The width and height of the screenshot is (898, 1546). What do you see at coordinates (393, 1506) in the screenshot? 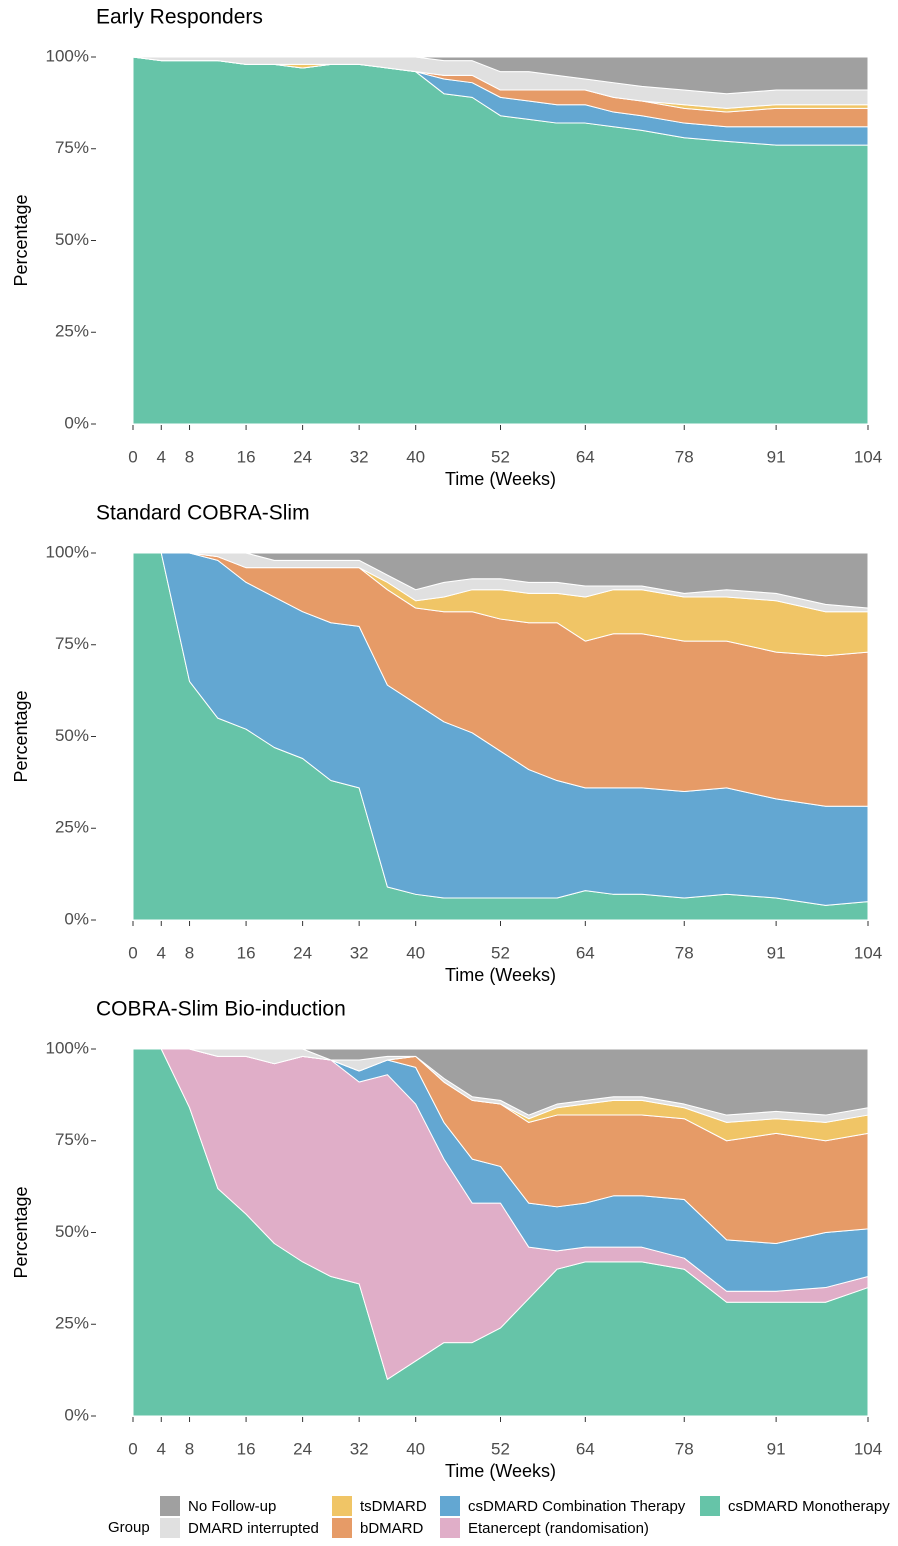
I see `legend-label: tsDMARD` at bounding box center [393, 1506].